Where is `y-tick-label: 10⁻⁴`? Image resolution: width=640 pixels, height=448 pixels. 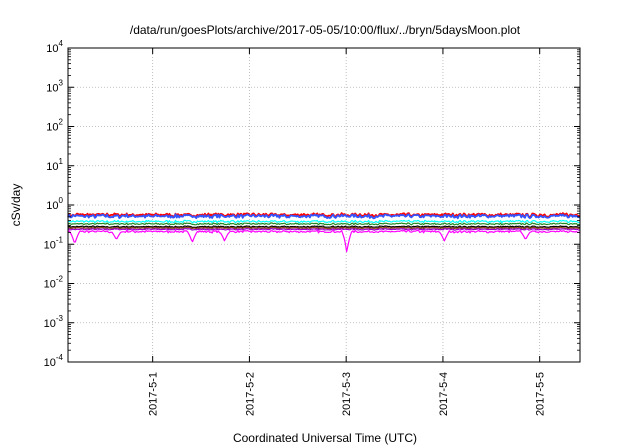
y-tick-label: 10⁻⁴ is located at coordinates (54, 361).